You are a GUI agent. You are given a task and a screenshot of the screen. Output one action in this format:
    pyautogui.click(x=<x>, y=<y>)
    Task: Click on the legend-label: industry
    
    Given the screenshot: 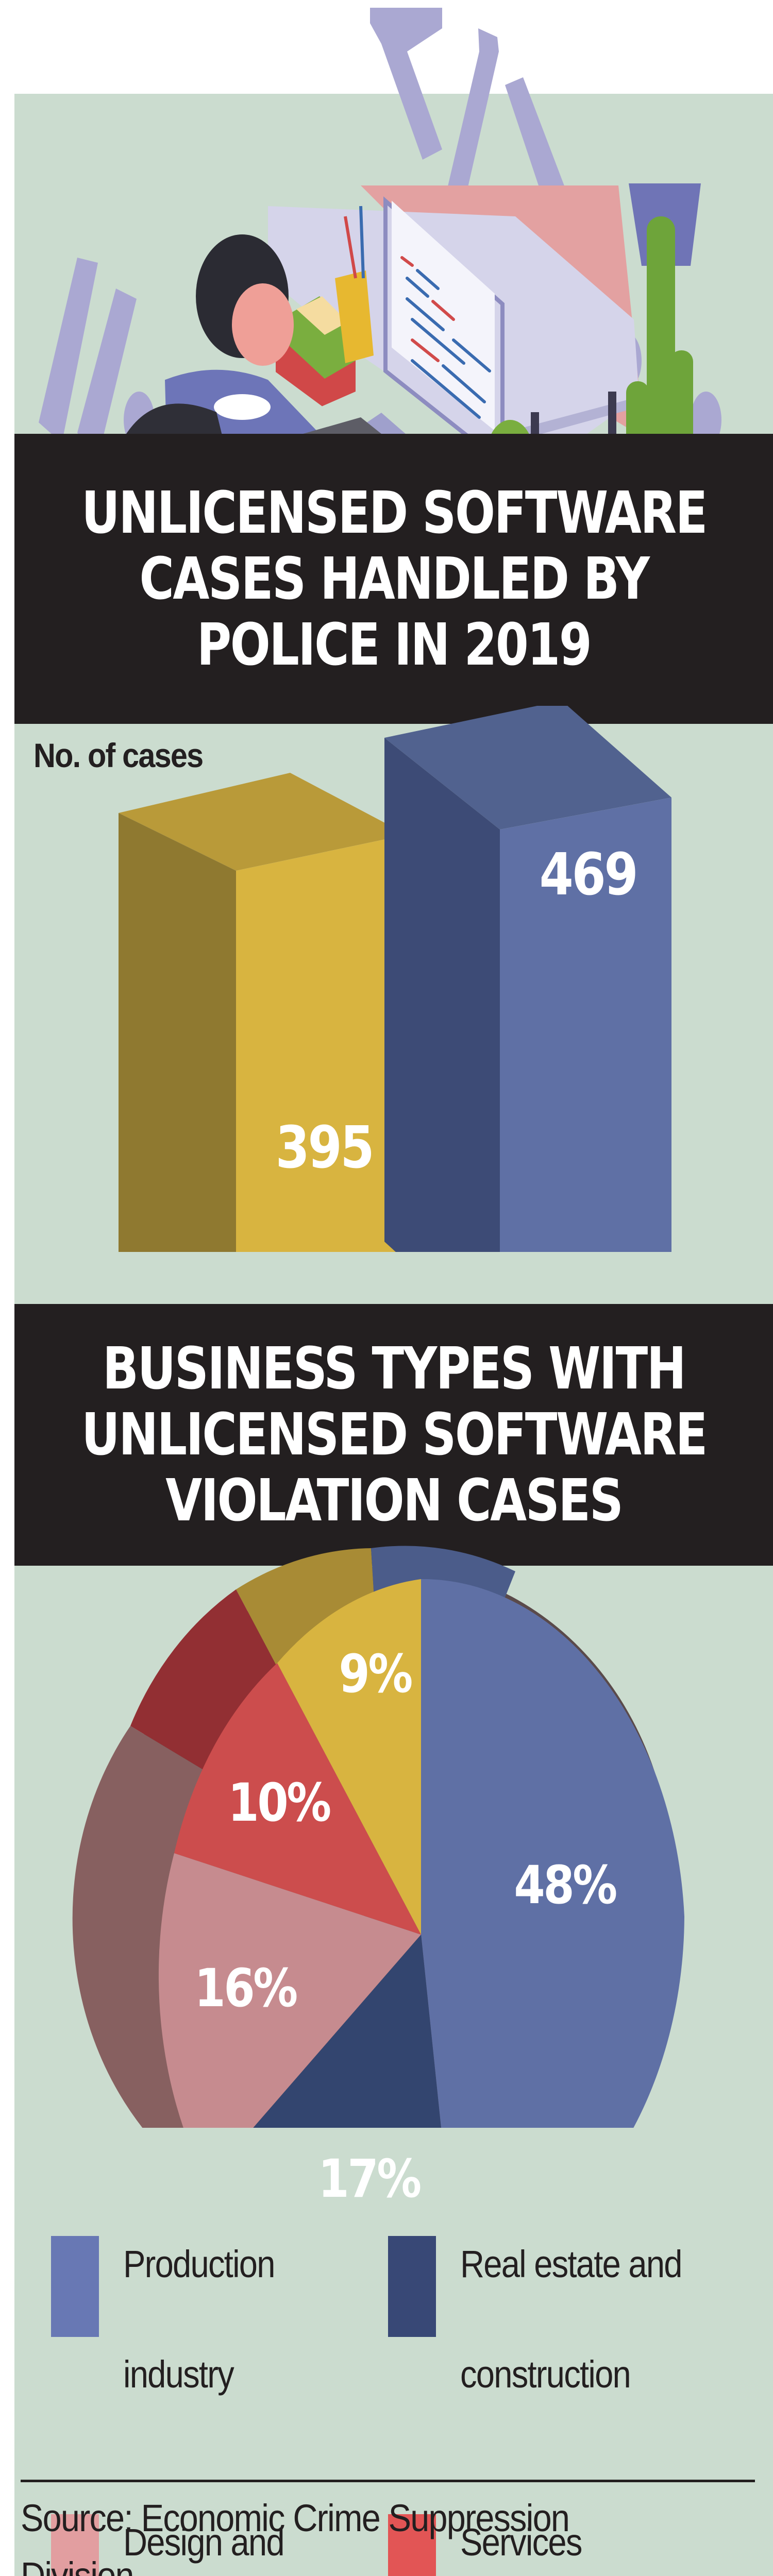 What is the action you would take?
    pyautogui.click(x=178, y=2374)
    